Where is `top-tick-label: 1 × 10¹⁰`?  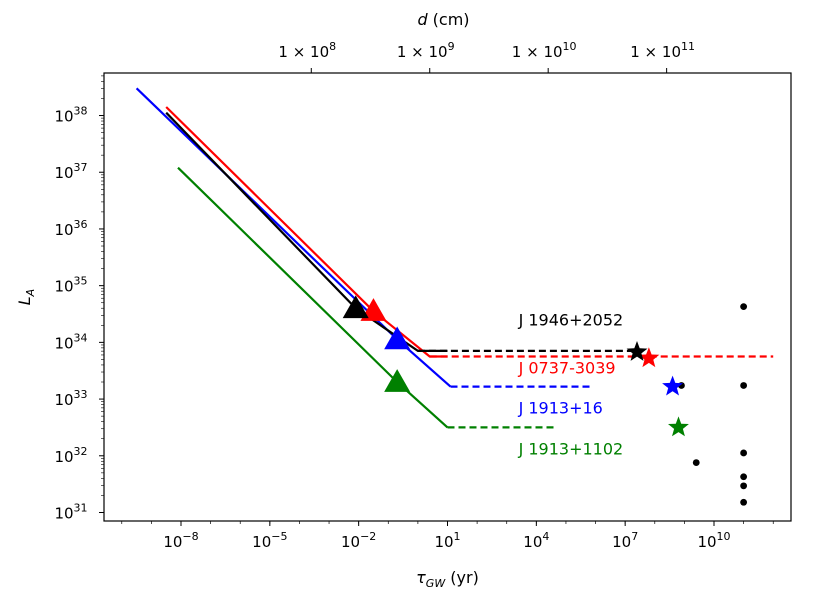 top-tick-label: 1 × 10¹⁰ is located at coordinates (544, 50).